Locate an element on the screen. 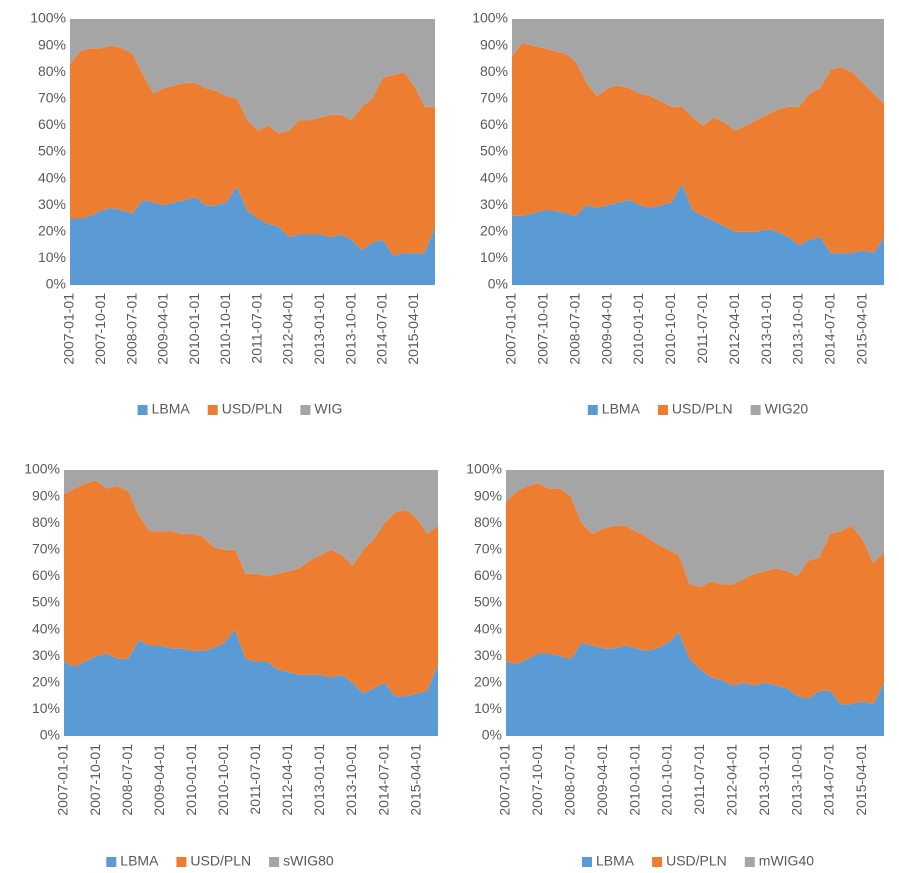 This screenshot has width=899, height=873. legend: LBMA USD/PLN mWIG40 is located at coordinates (697, 861).